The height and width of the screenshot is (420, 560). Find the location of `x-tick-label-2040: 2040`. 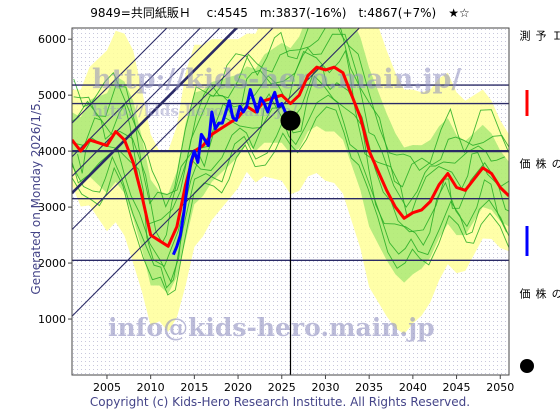

x-tick-label-2040: 2040 is located at coordinates (413, 387).